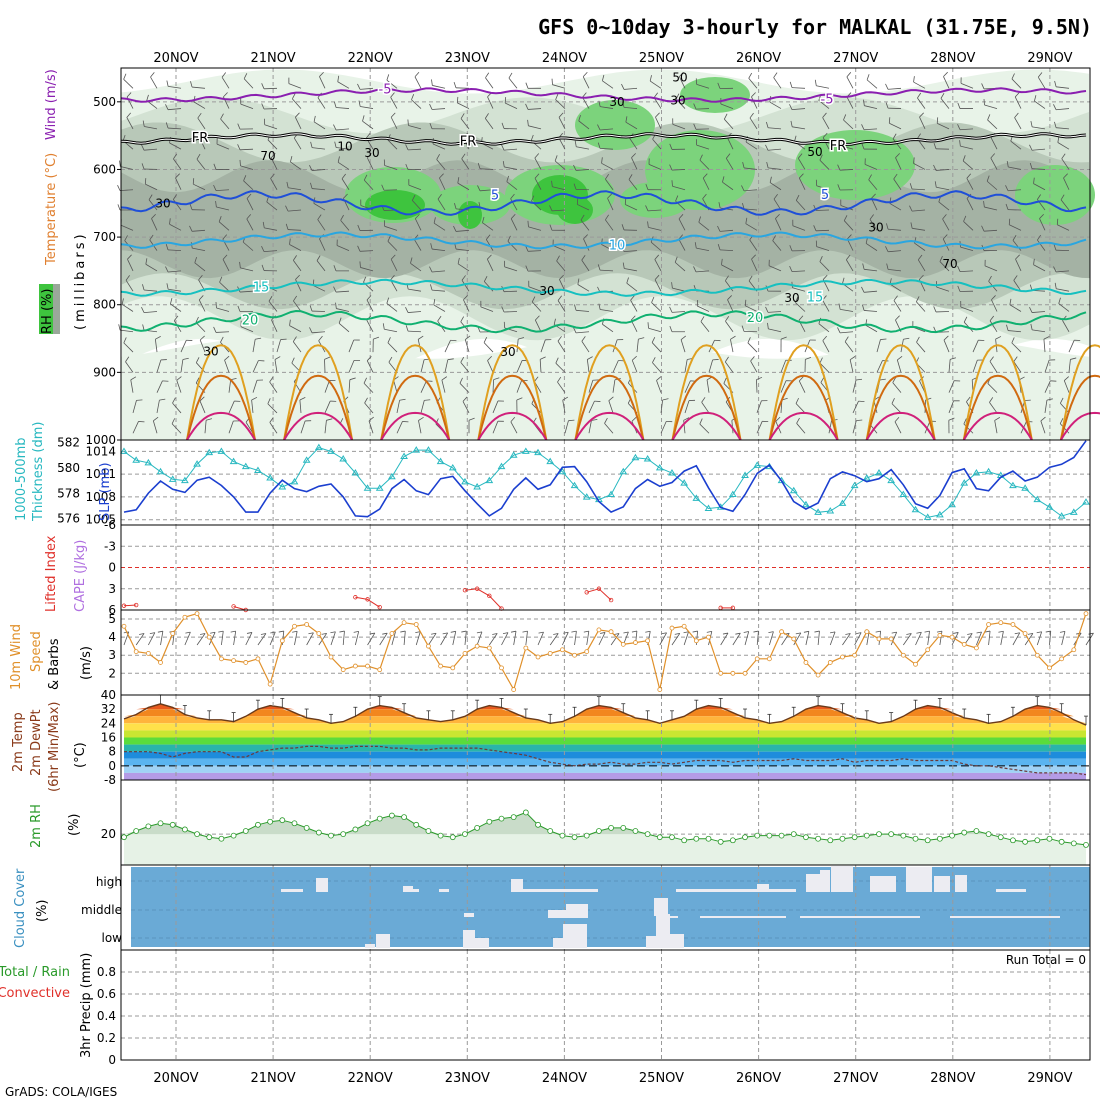 This screenshot has height=1100, width=1100. Describe the element at coordinates (1046, 960) in the screenshot. I see `run-total: Run Total = 0` at that location.